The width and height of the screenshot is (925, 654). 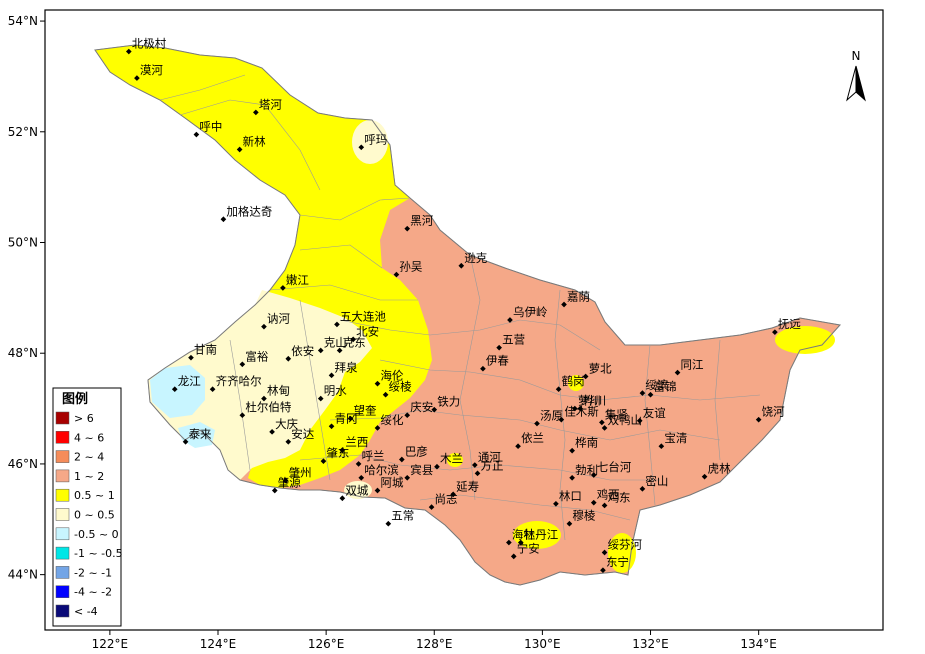 What do you see at coordinates (335, 391) in the screenshot?
I see `station-label: 明水` at bounding box center [335, 391].